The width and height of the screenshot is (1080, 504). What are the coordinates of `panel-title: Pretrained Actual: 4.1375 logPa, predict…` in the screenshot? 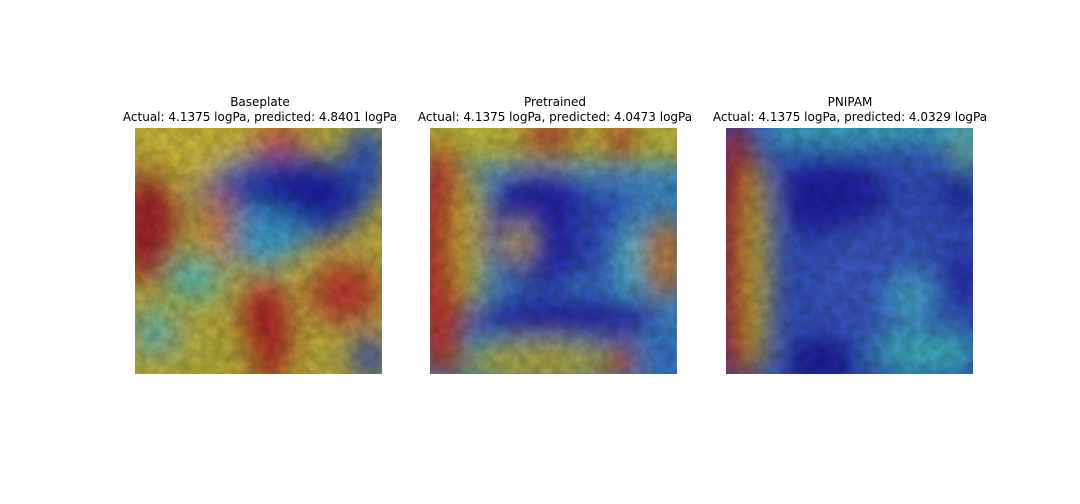 It's located at (555, 110).